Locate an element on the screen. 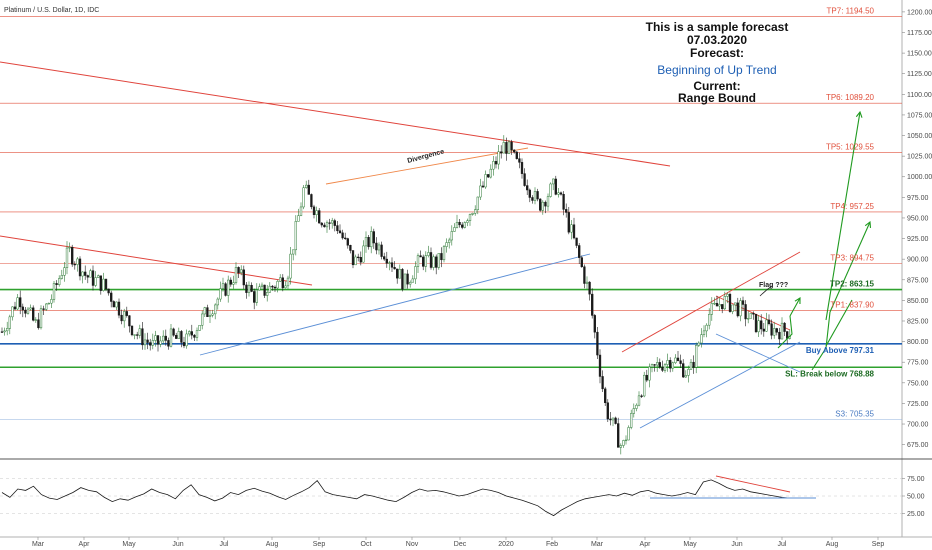 This screenshot has height=550, width=932. forecast-arrows is located at coordinates (815, 240).